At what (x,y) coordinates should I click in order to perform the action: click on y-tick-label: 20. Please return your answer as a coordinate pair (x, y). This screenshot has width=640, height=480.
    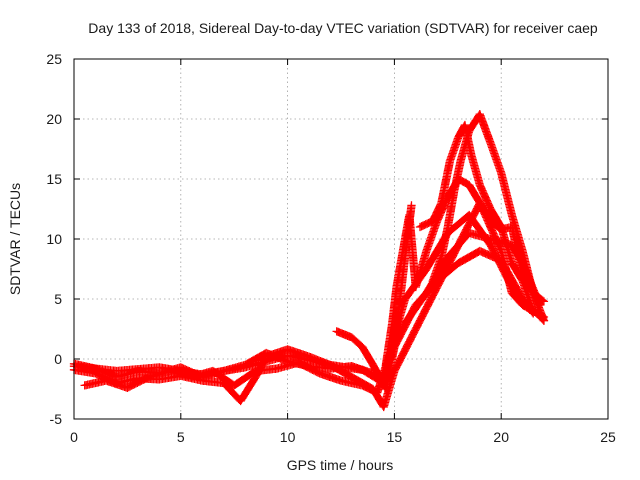
    Looking at the image, I should click on (54, 119).